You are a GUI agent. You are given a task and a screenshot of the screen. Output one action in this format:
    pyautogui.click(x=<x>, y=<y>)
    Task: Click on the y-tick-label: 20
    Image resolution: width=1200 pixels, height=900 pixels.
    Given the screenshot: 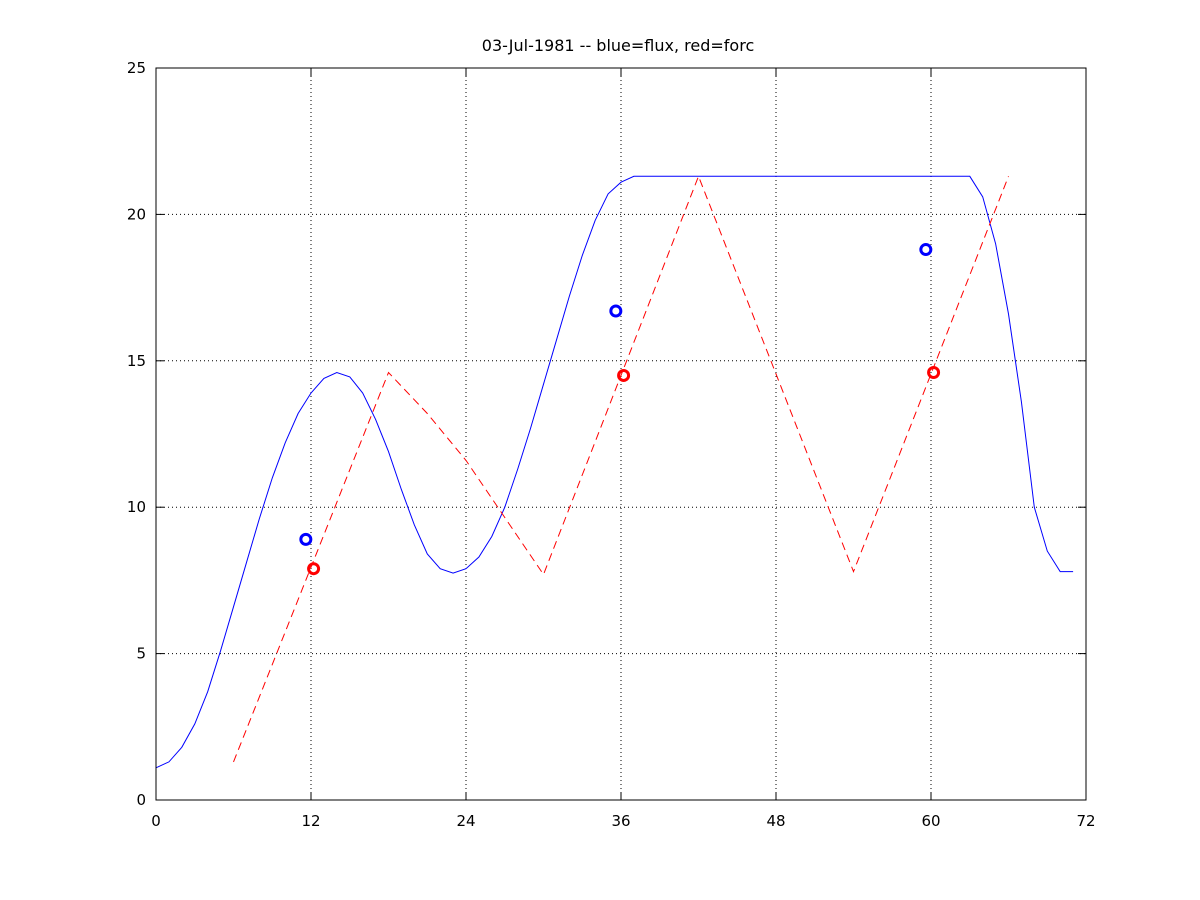 What is the action you would take?
    pyautogui.click(x=136, y=214)
    